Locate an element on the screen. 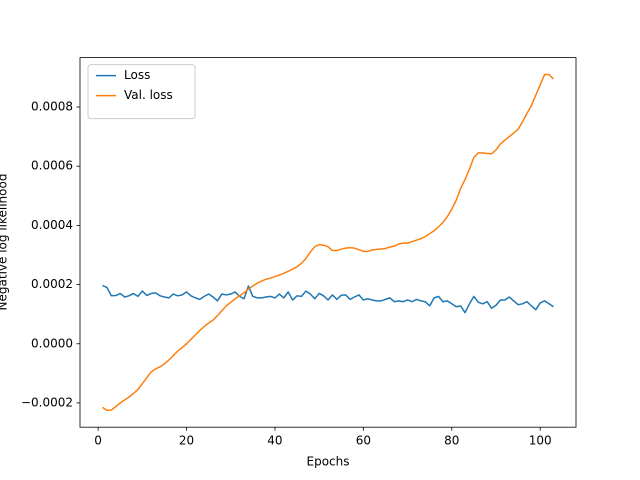  legend-box is located at coordinates (141, 92).